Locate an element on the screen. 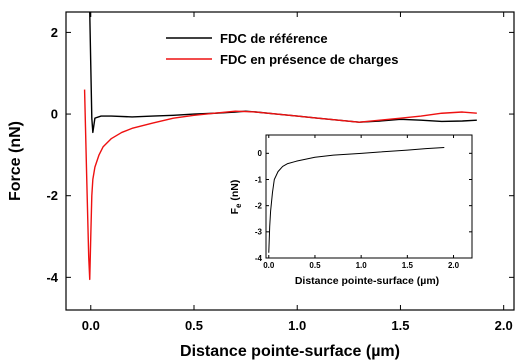  inset-y-axis-label: Fe (nN) is located at coordinates (236, 197).